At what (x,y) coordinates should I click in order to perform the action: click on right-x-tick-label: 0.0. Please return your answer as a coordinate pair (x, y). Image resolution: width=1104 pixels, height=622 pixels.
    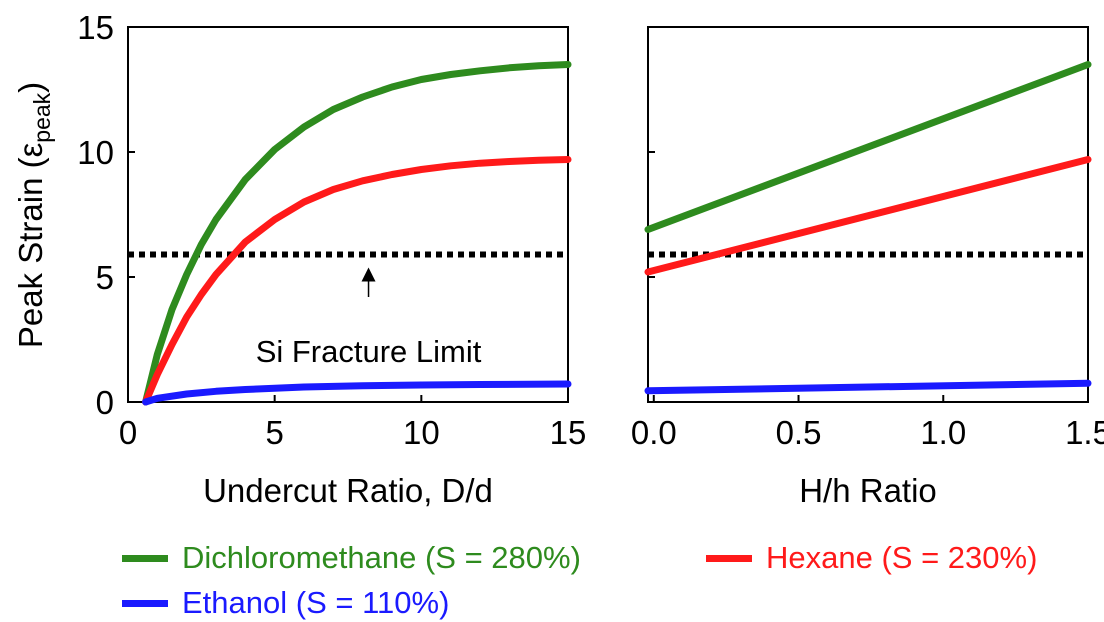
    Looking at the image, I should click on (654, 432).